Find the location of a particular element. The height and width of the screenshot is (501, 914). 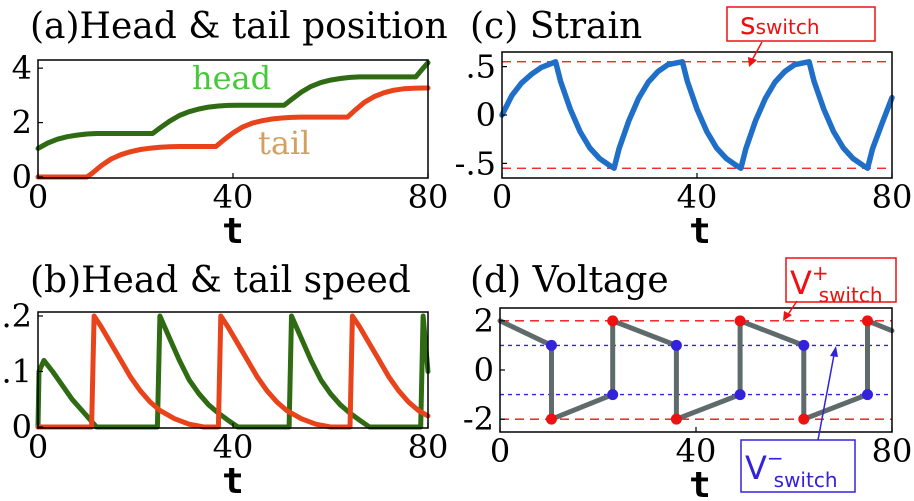

ytick-label-c-1: 0 is located at coordinates (486, 115).